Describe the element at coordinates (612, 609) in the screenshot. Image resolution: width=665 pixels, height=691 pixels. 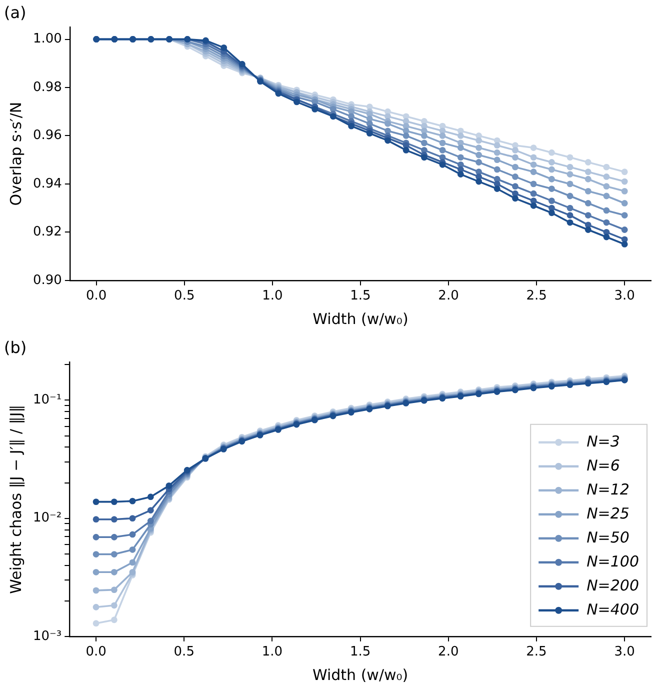
I see `legend-label: N=400` at that location.